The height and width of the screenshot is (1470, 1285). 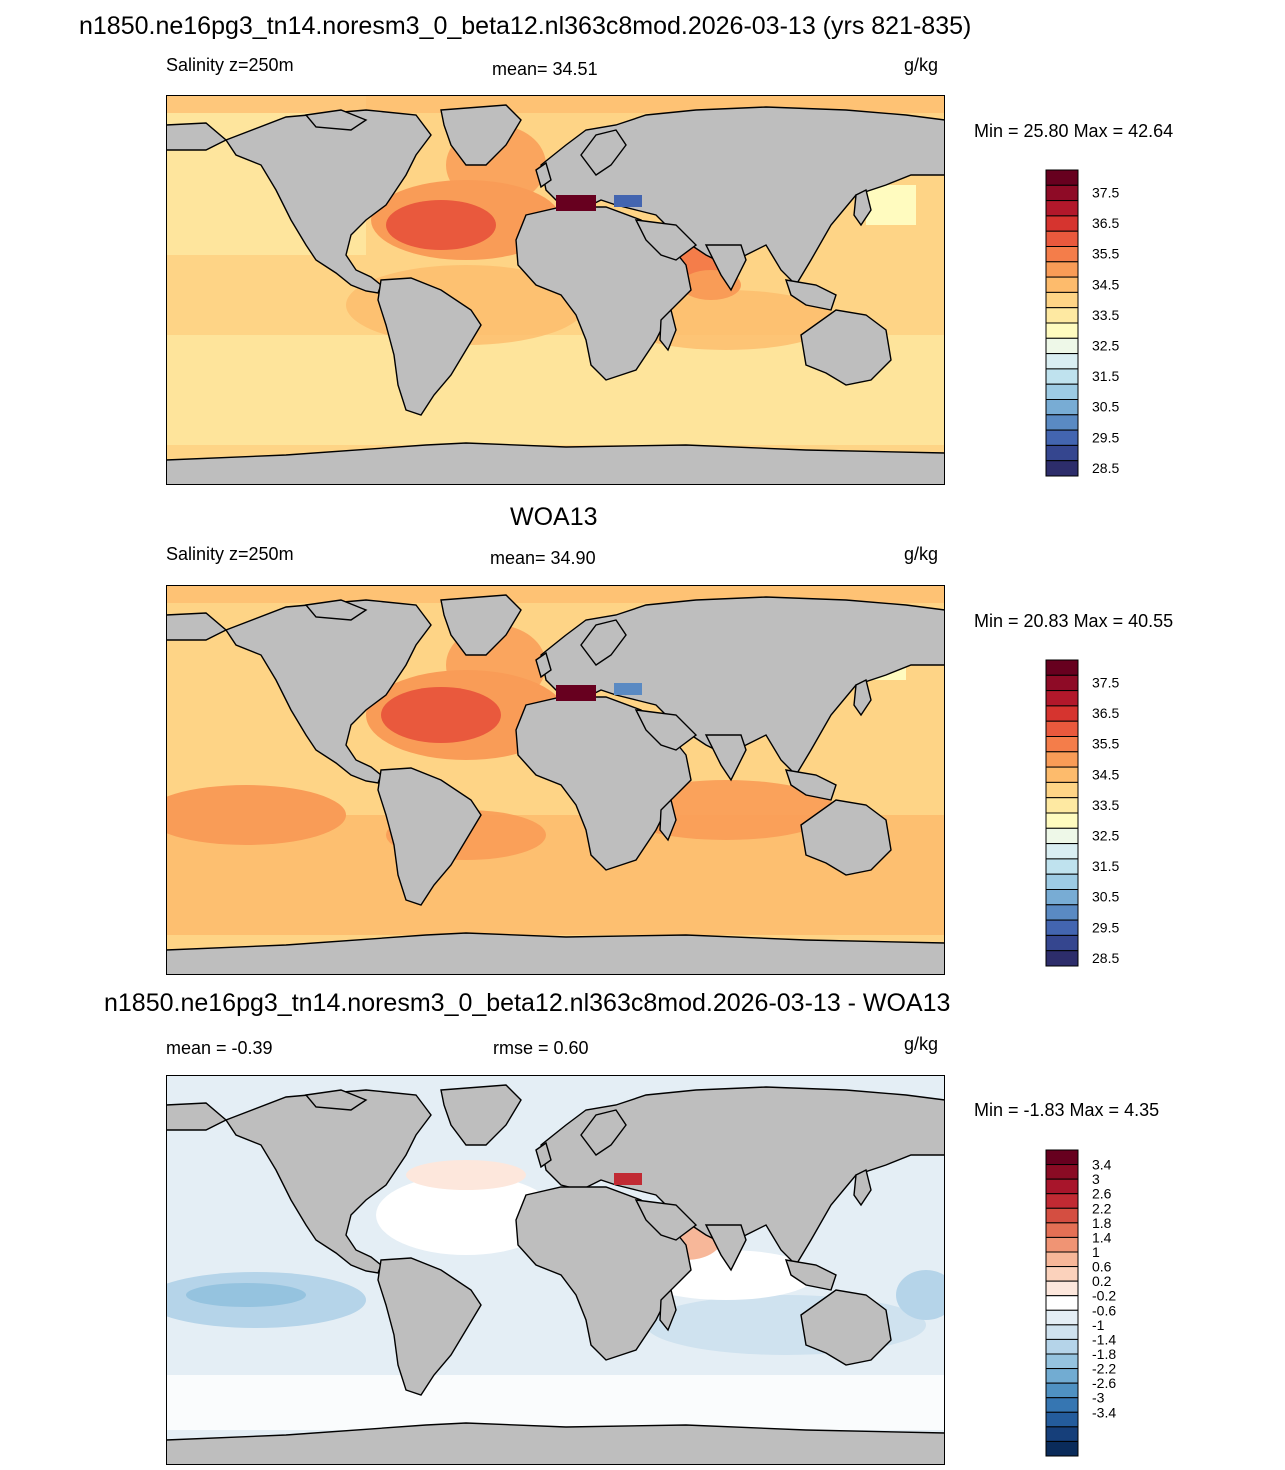 I want to click on colorbar-tick-label: 2.2, so click(x=1102, y=1208).